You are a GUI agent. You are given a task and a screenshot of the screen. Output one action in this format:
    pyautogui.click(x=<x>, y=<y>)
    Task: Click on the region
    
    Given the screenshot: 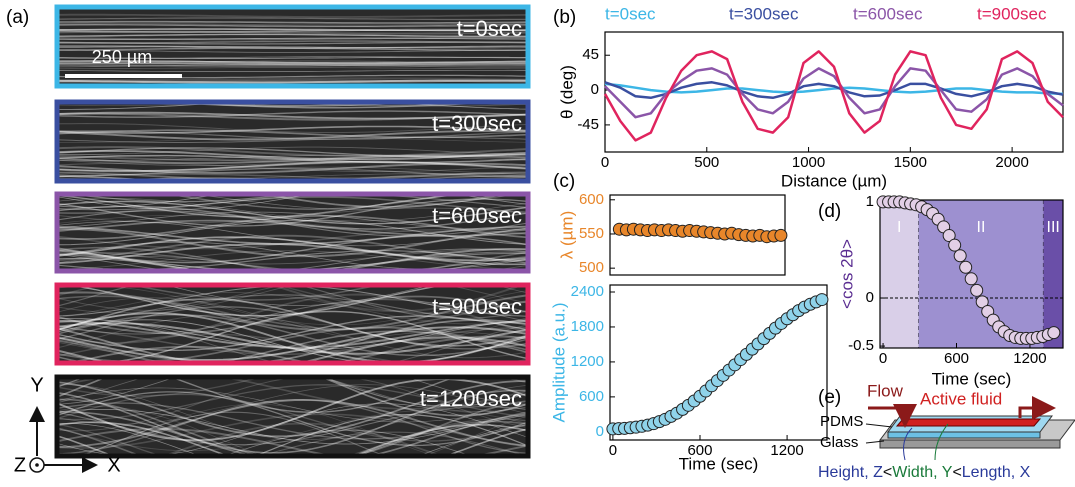 What is the action you would take?
    pyautogui.click(x=1053, y=274)
    